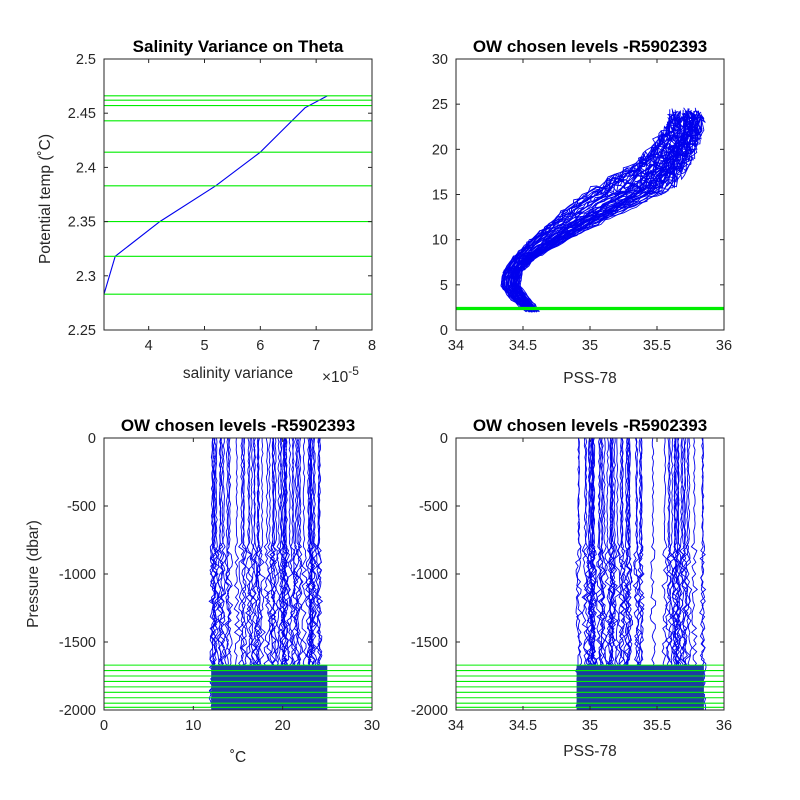  I want to click on plot-area: 4 5 6 7 8 2.25 2.3 2.35 2.4 2.45 2.5, so click(222, 203).